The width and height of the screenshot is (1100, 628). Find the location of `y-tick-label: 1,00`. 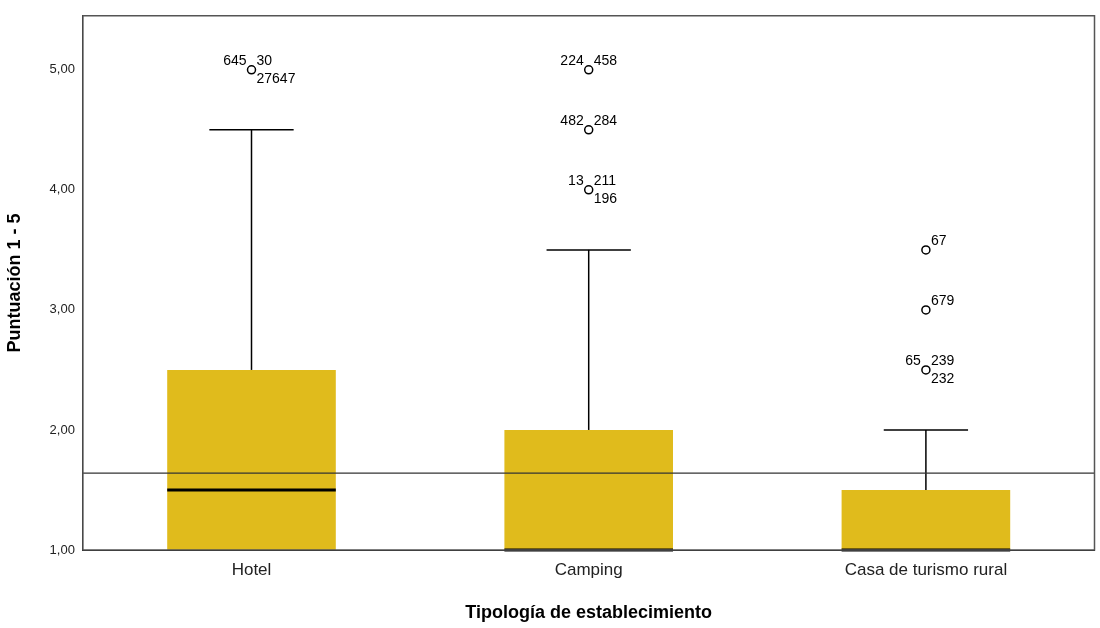

y-tick-label: 1,00 is located at coordinates (62, 549).